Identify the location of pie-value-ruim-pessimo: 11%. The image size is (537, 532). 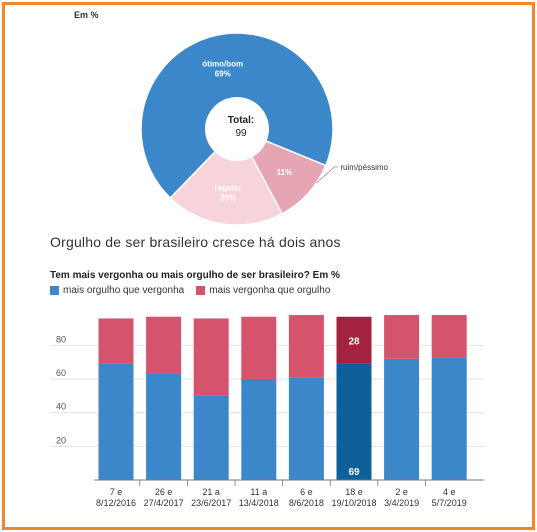
(285, 172).